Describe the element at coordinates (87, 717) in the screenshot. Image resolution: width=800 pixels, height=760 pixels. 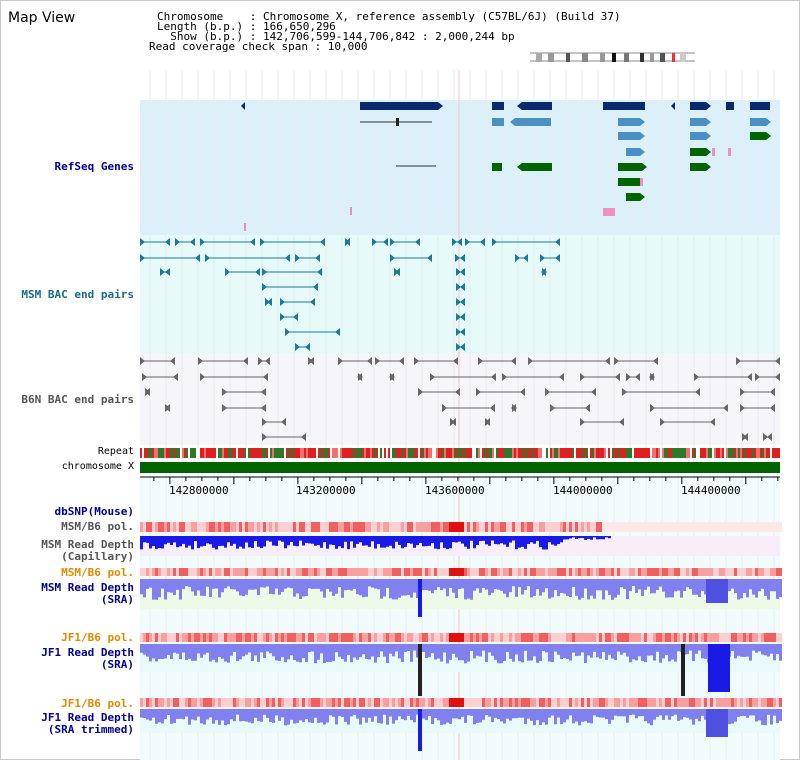
I see `jf1-depth-trimmed-label-1: JF1 Read Depth` at that location.